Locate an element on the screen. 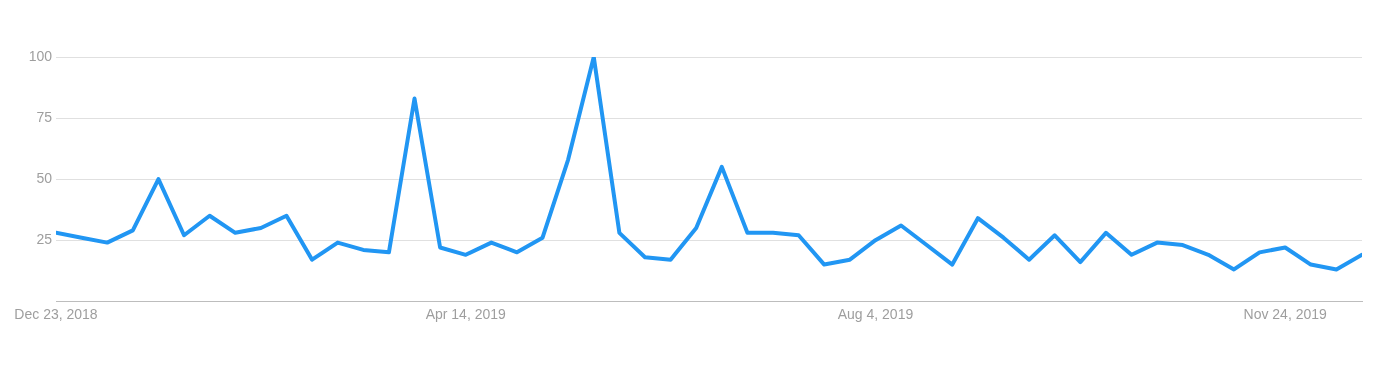  y-tick-label: 100 is located at coordinates (40, 55).